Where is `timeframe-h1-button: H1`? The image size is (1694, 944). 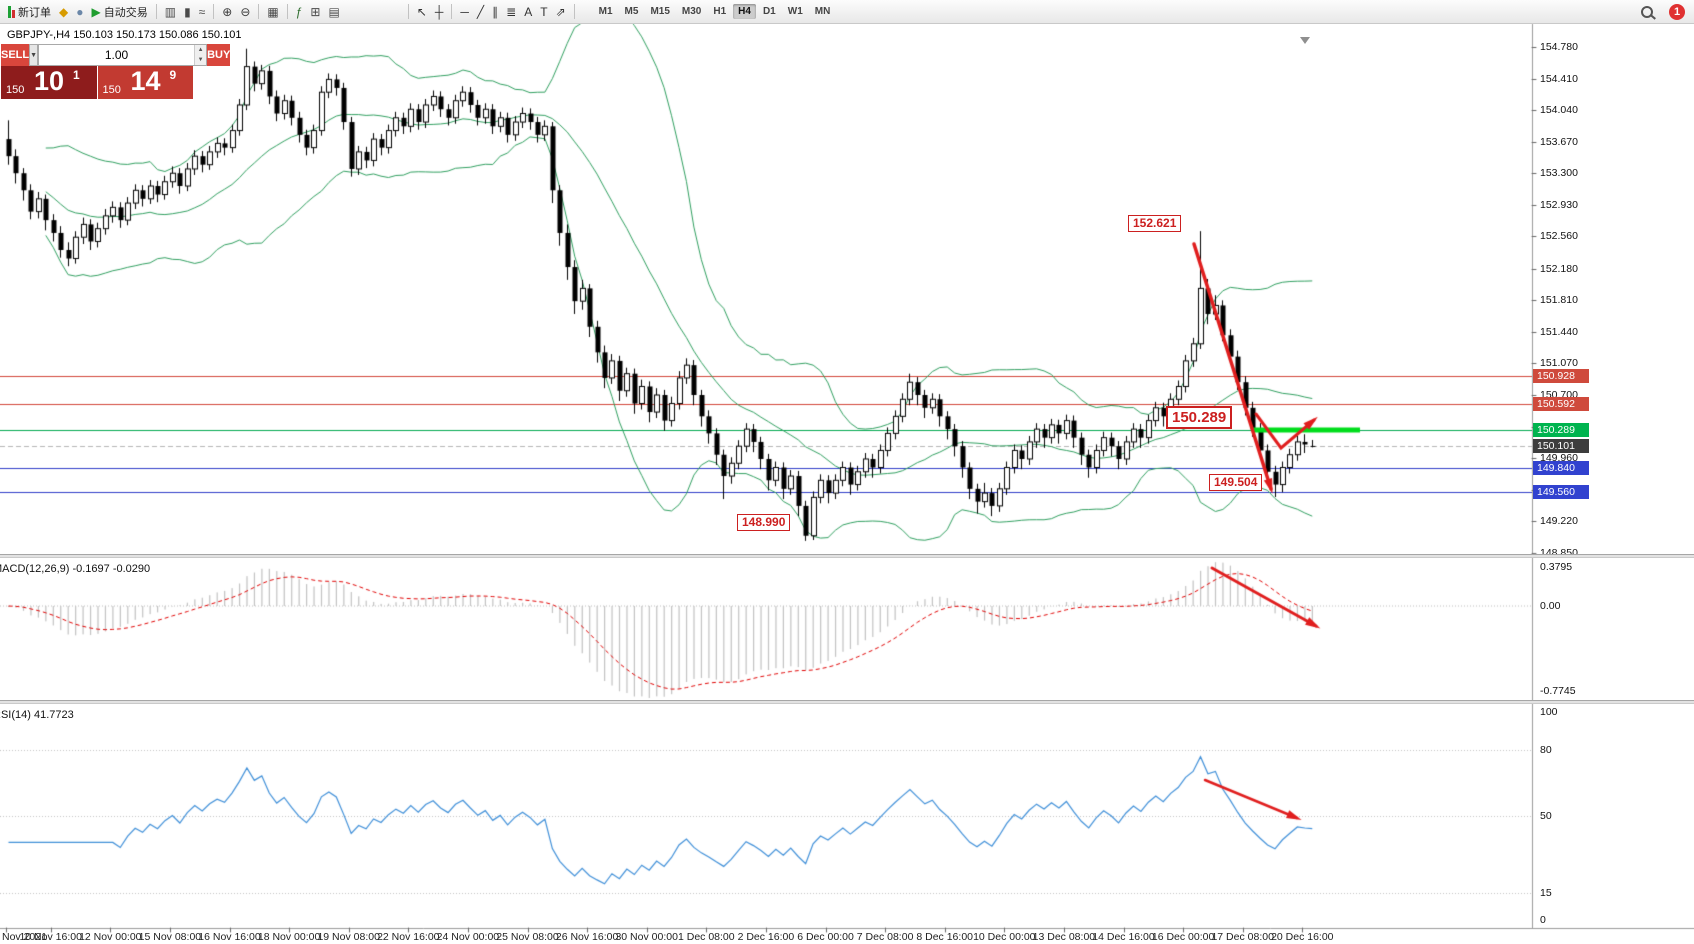
timeframe-h1-button: H1 is located at coordinates (720, 11).